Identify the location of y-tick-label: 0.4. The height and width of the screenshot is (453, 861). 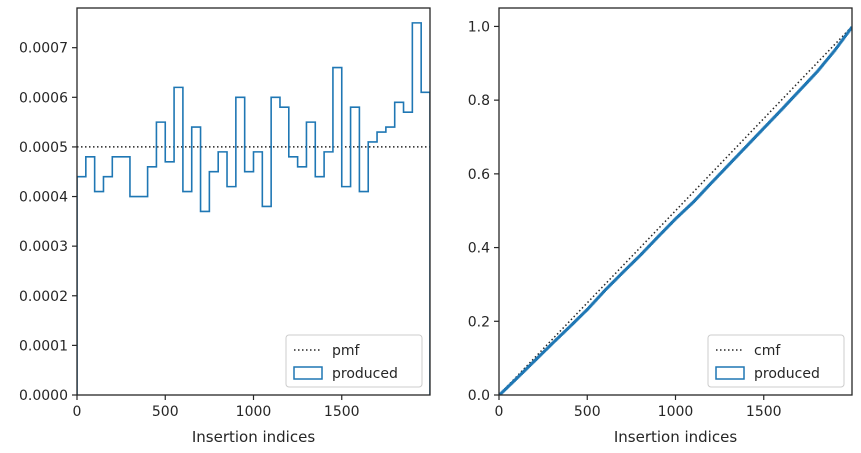
(479, 249).